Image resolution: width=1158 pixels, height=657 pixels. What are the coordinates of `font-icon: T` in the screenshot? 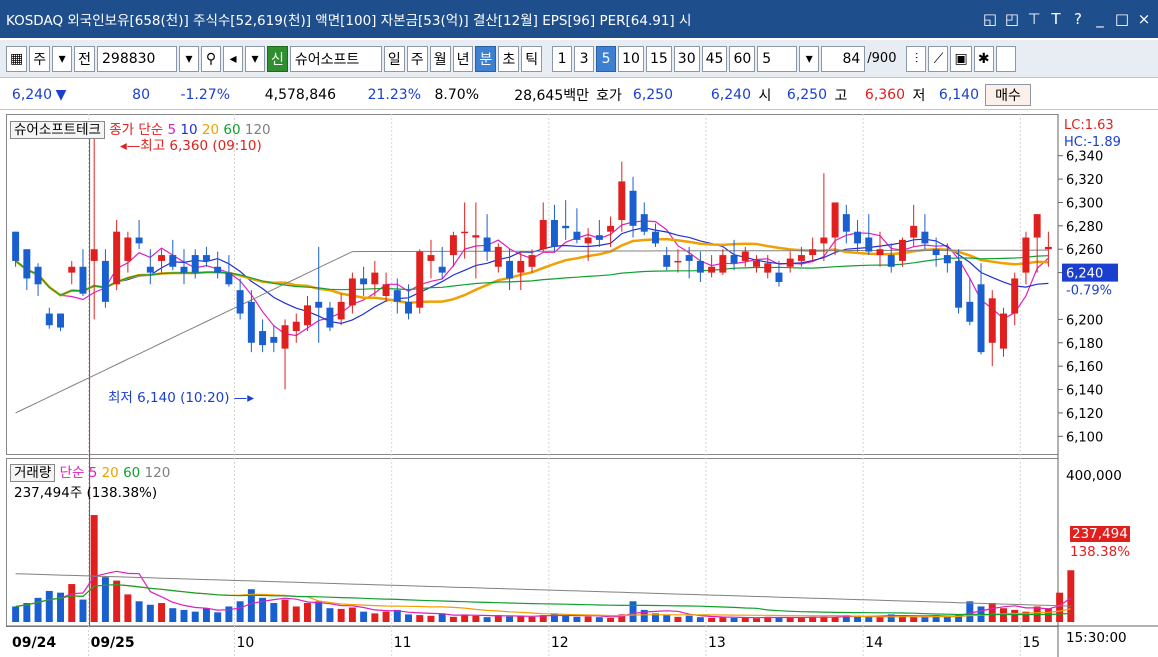 It's located at (1056, 19).